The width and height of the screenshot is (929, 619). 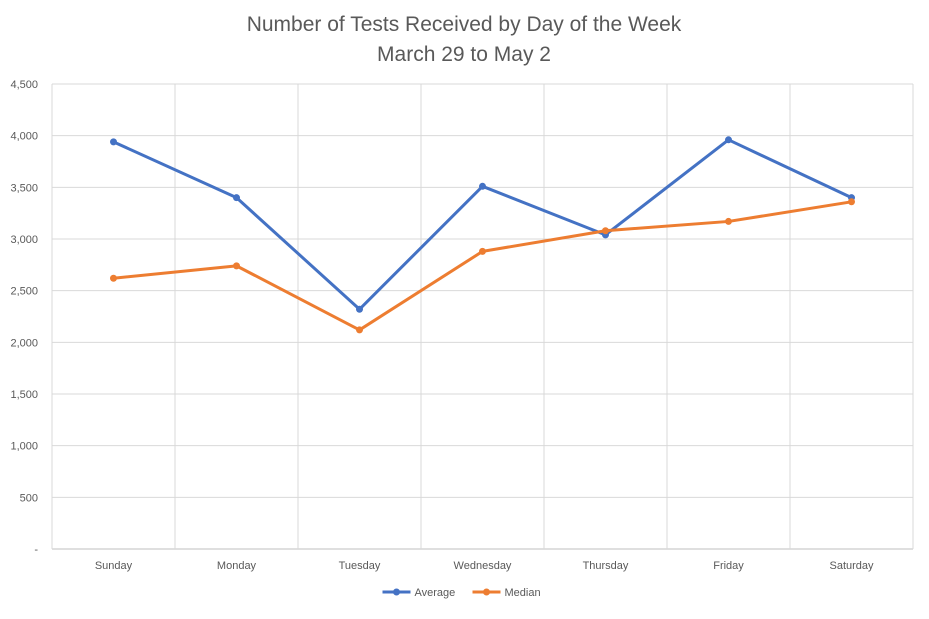 I want to click on x-tick-label: Sunday, so click(x=114, y=566).